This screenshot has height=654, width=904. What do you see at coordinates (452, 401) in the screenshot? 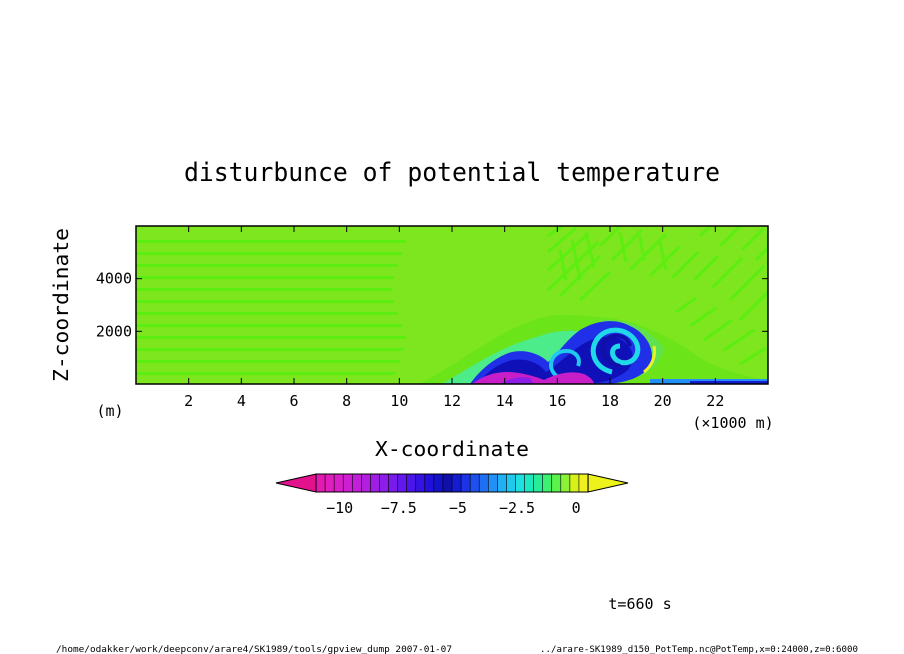
I see `x-tick-label: 12` at bounding box center [452, 401].